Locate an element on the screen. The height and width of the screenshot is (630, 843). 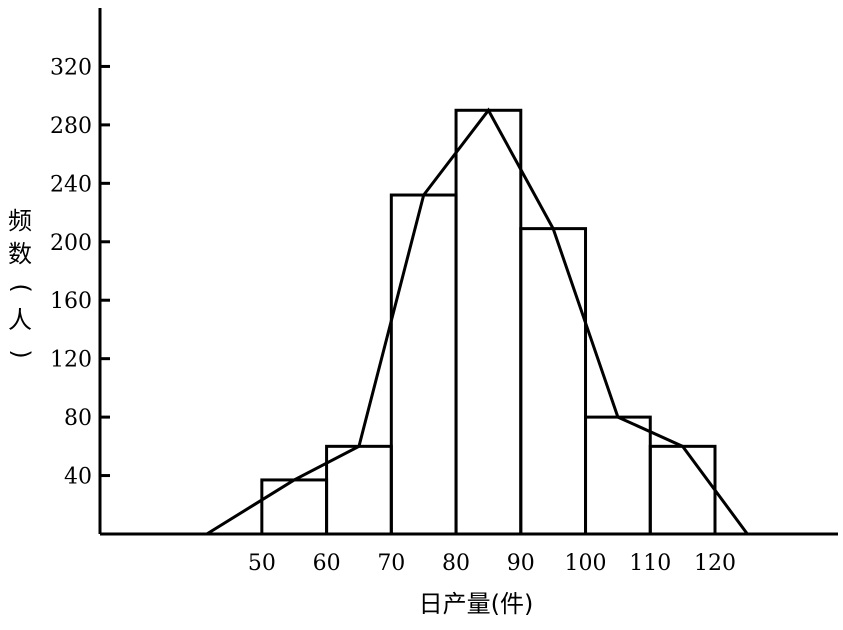
x-tick-label-60: 60 is located at coordinates (327, 563).